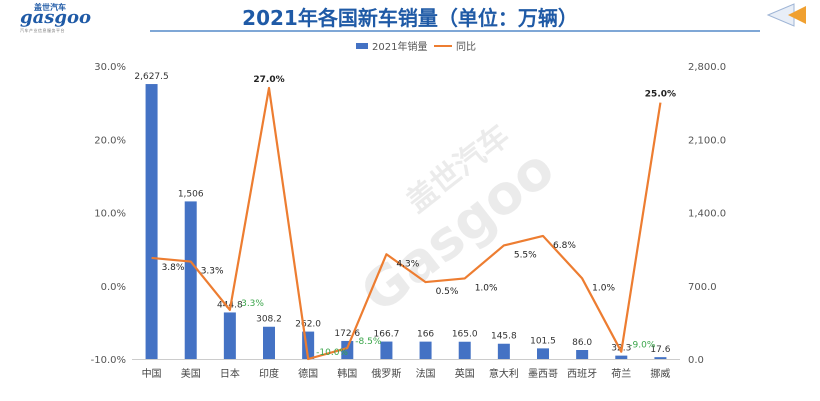 Image resolution: width=820 pixels, height=401 pixels. Describe the element at coordinates (399, 46) in the screenshot. I see `legend-bar-label: 2021年销量` at that location.